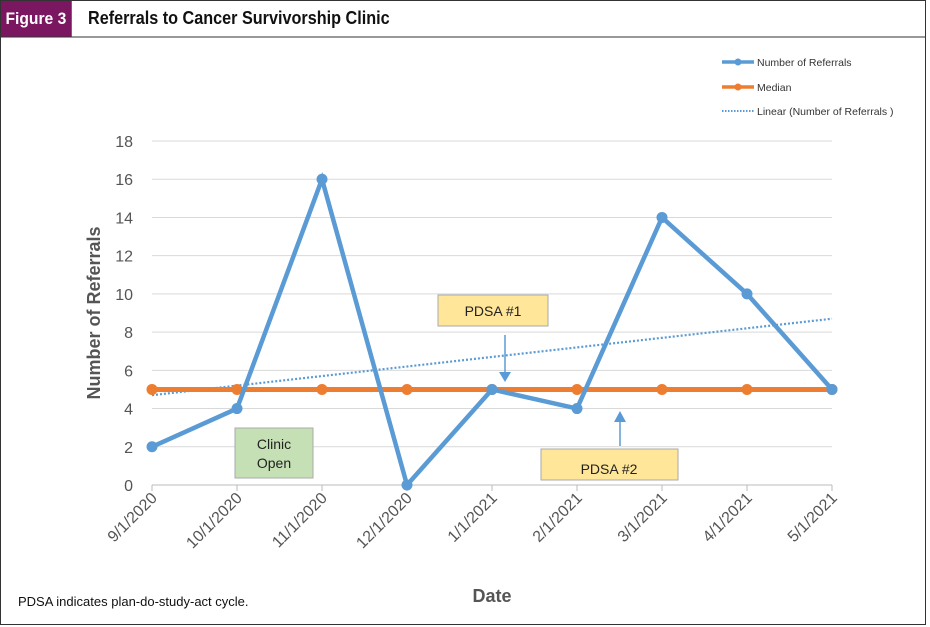  I want to click on y-tick-label: 6, so click(128, 371).